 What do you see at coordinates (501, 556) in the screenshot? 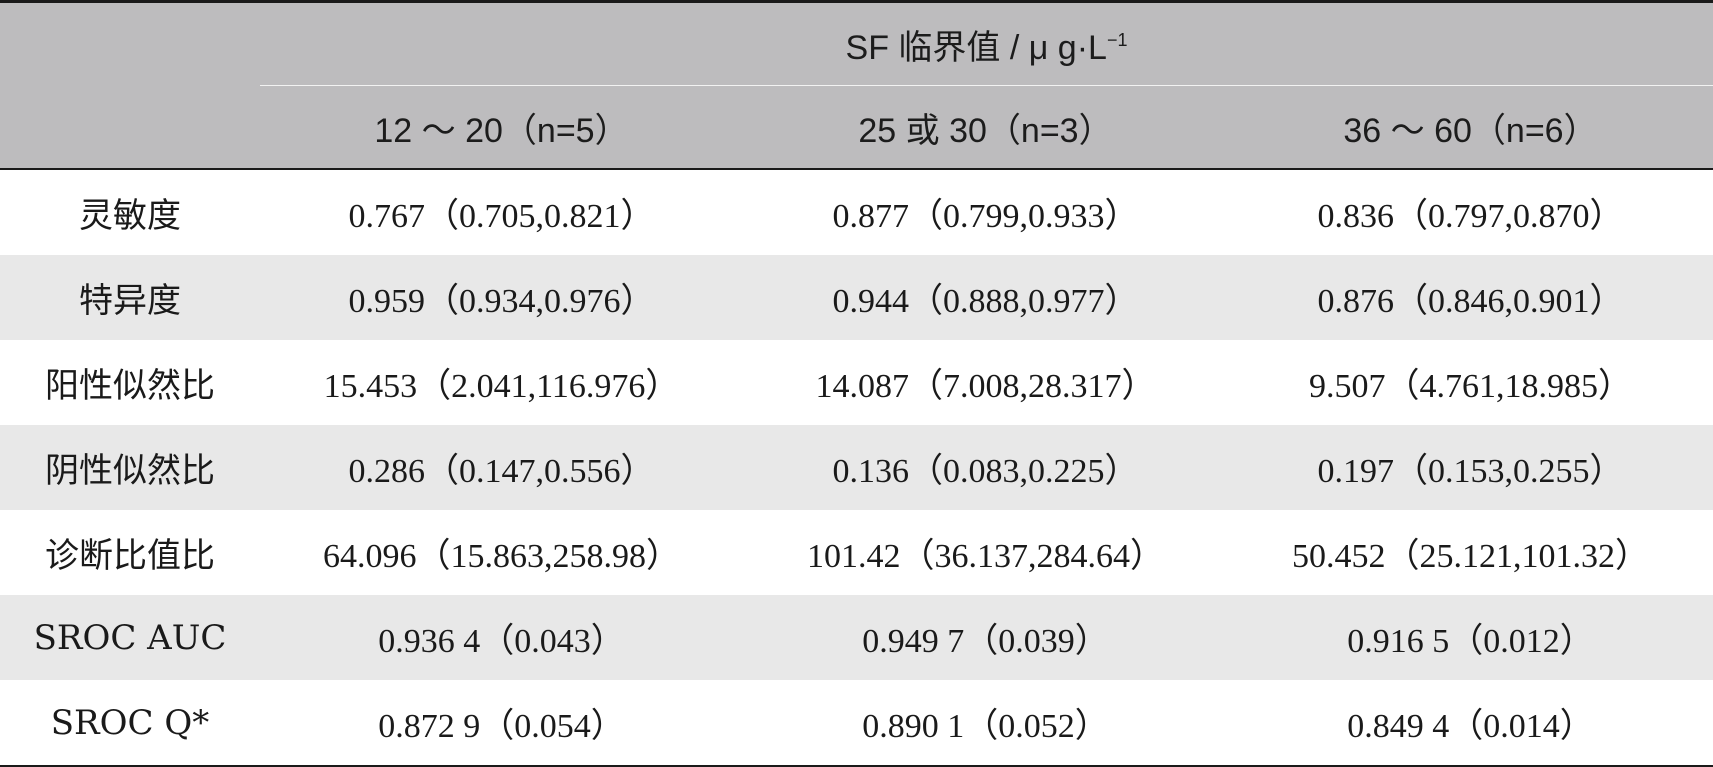
I see `table-cell: 64.096（15.863,258.98）` at bounding box center [501, 556].